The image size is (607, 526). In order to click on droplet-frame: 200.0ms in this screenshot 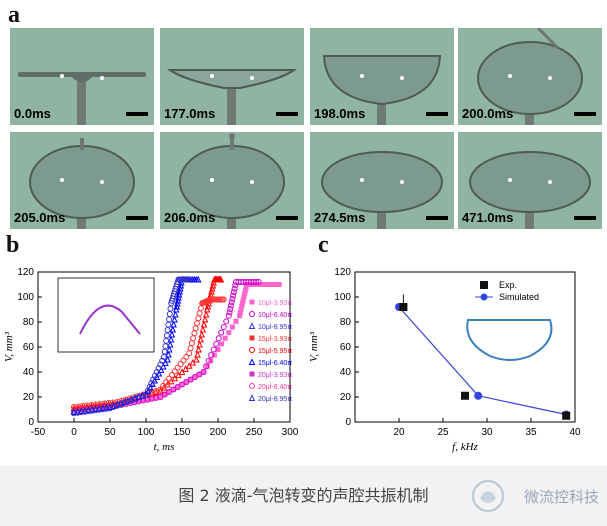, I will do `click(530, 76)`.